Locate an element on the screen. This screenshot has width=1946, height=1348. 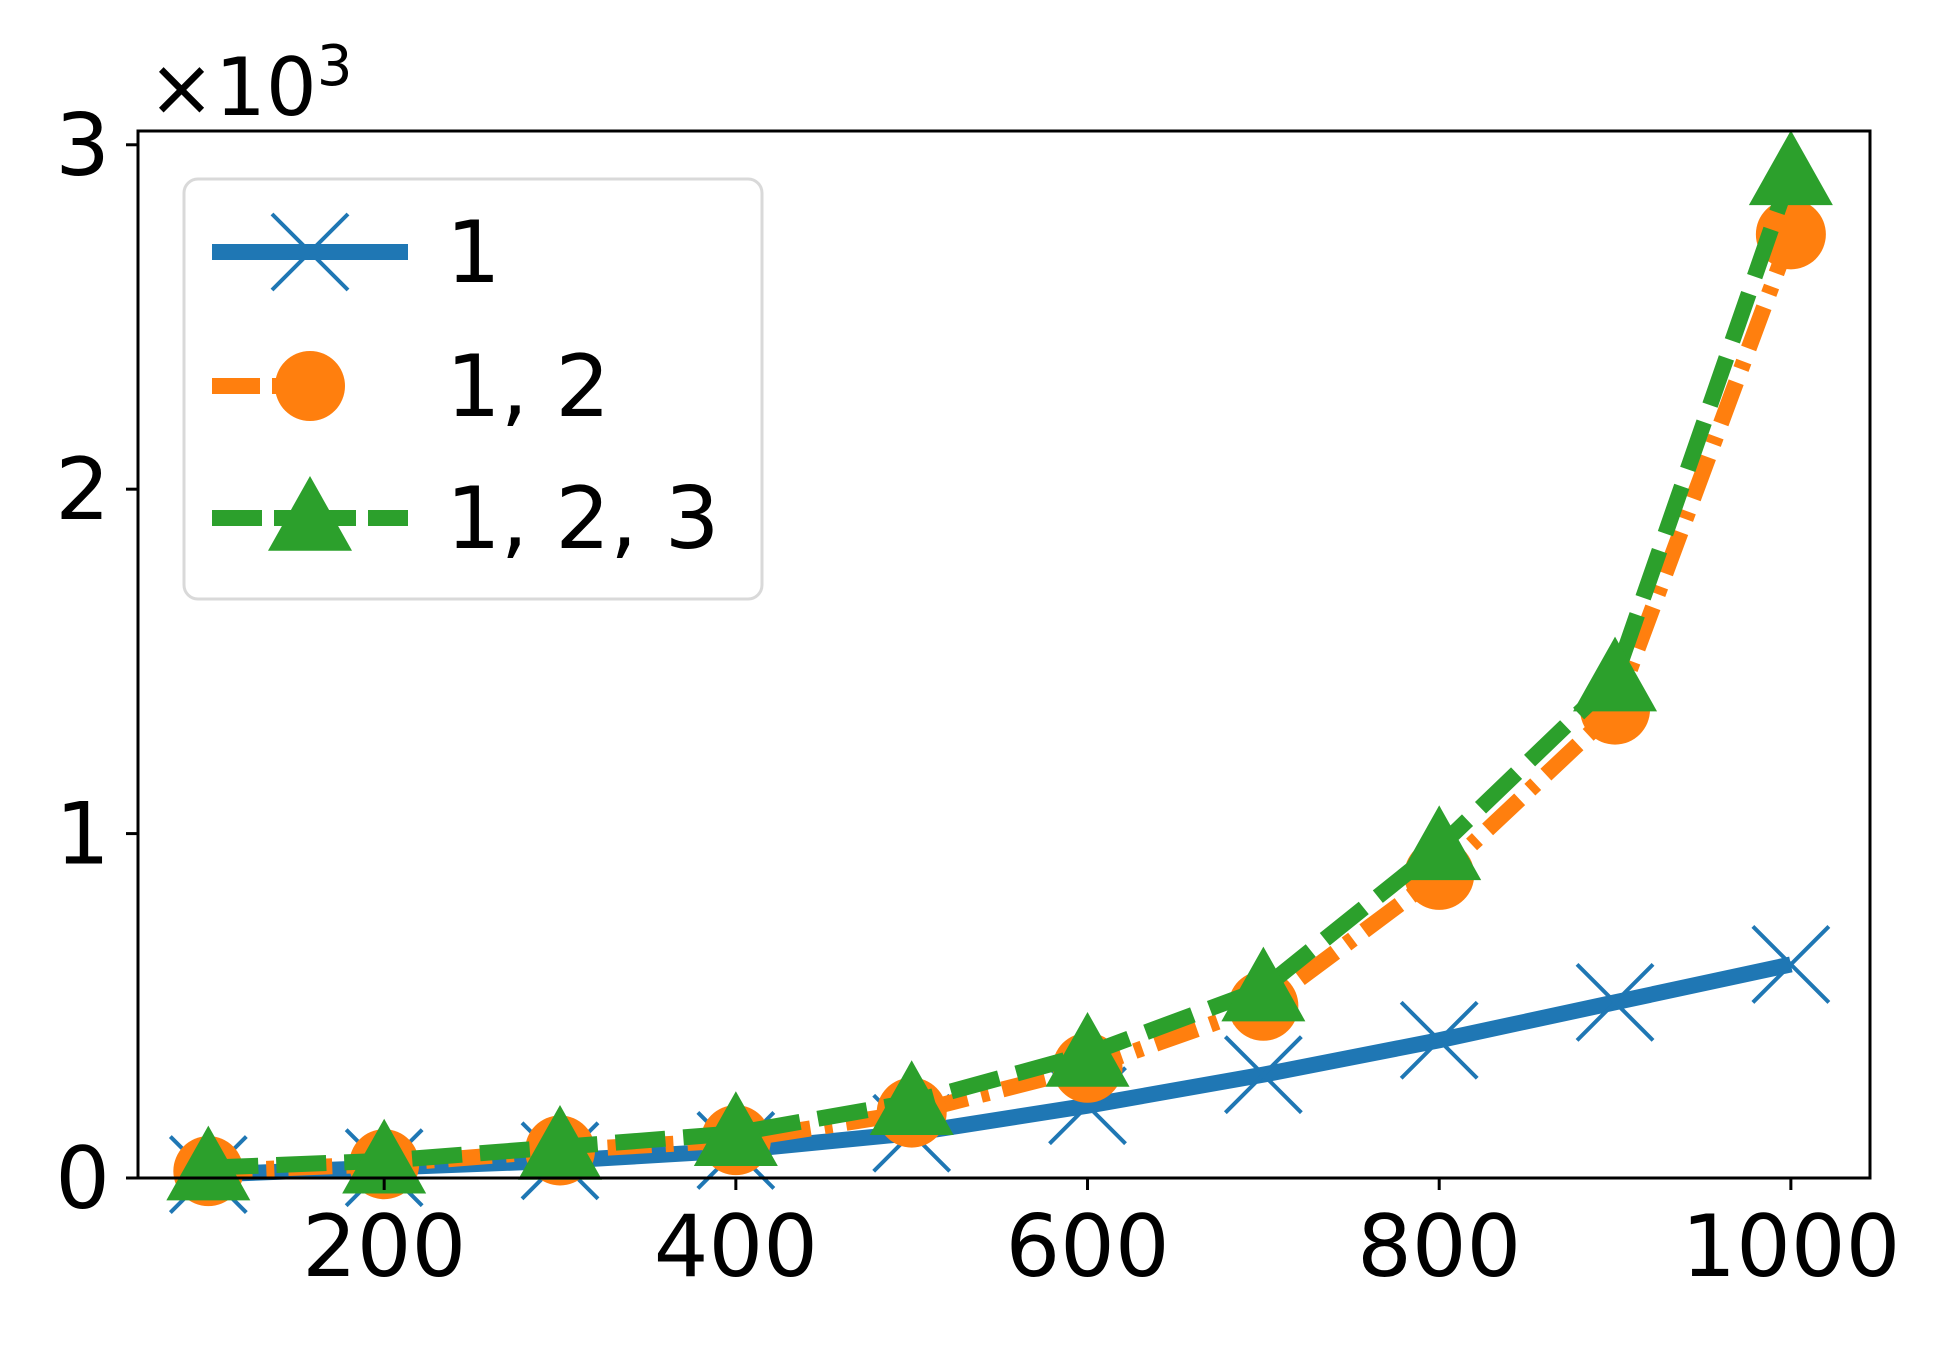
y-multiplier-label: ×10³ is located at coordinates (250, 84).